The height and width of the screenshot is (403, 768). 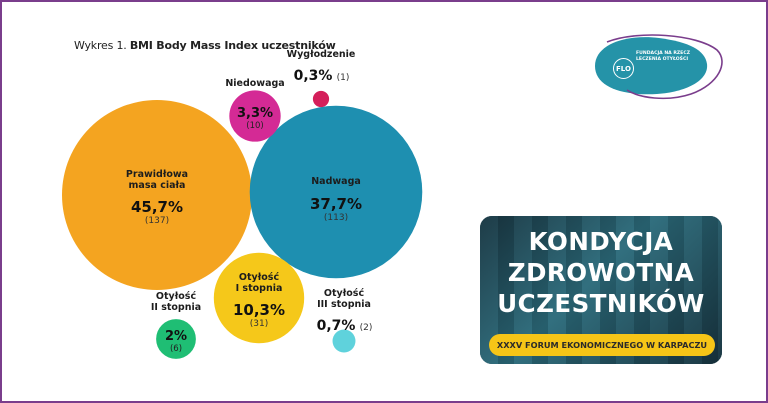 What do you see at coordinates (343, 78) in the screenshot?
I see `bubble-count: (1)` at bounding box center [343, 78].